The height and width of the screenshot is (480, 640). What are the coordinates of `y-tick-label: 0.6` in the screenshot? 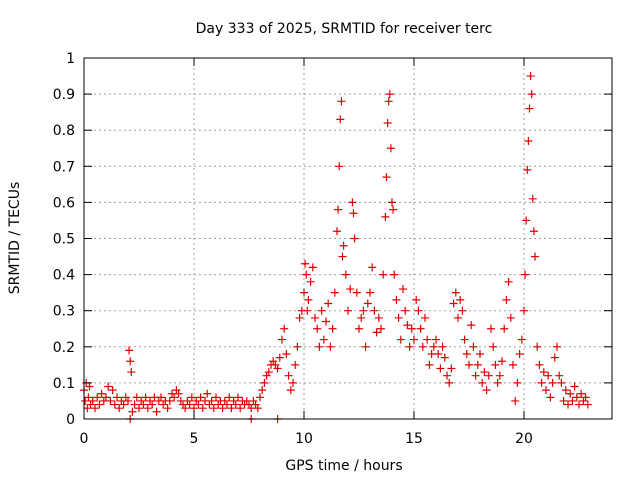 It's located at (64, 203).